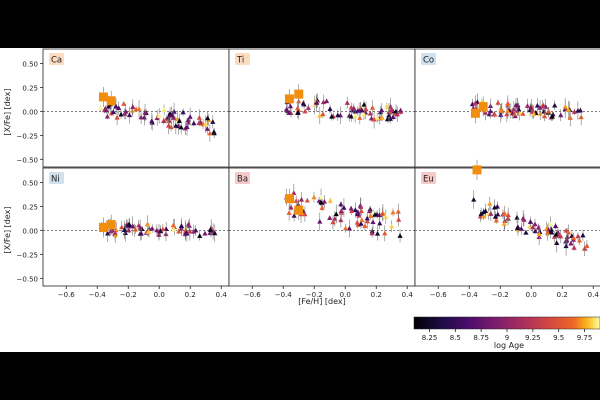  What do you see at coordinates (30, 207) in the screenshot?
I see `y-tick-label: 0.25` at bounding box center [30, 207].